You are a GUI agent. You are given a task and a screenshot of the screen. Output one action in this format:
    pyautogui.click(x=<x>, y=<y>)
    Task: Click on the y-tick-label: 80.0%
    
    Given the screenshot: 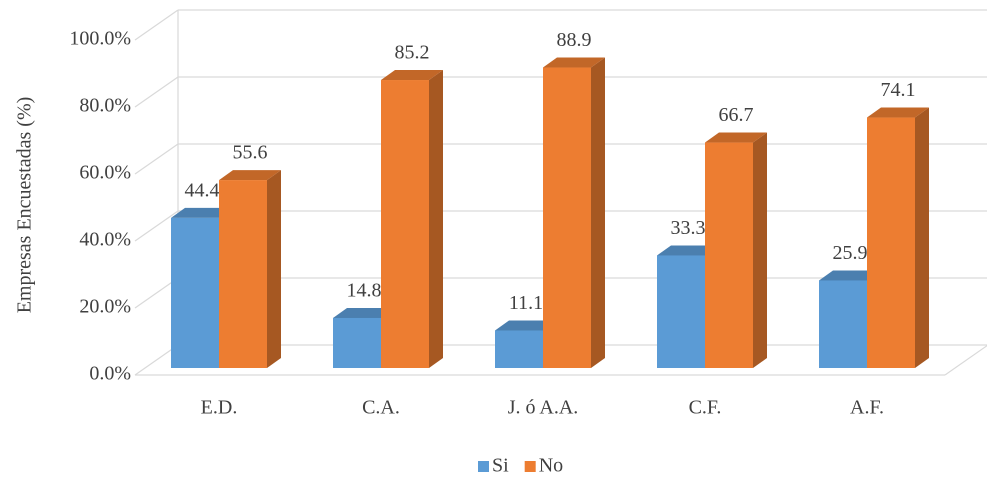 What is the action you would take?
    pyautogui.click(x=105, y=106)
    